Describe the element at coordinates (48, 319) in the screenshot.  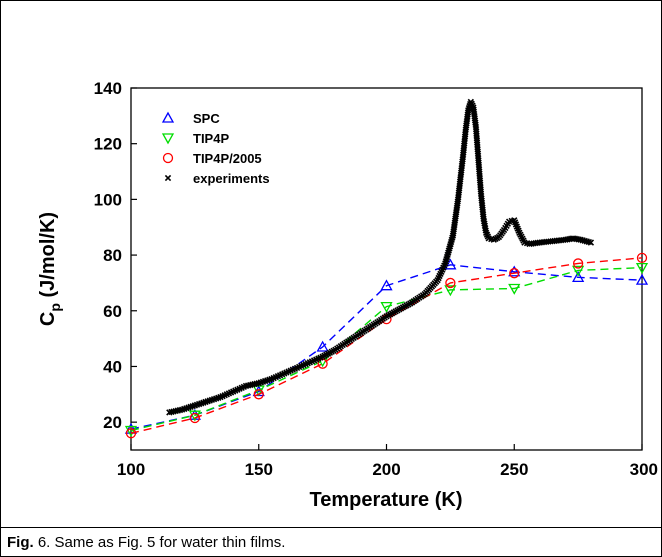
I see `y-axis-title-main: C` at that location.